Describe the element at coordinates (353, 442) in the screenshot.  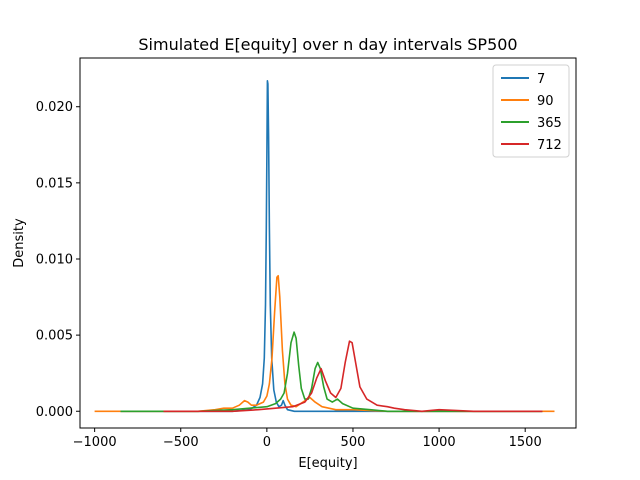
I see `x-tick-label: 500` at that location.